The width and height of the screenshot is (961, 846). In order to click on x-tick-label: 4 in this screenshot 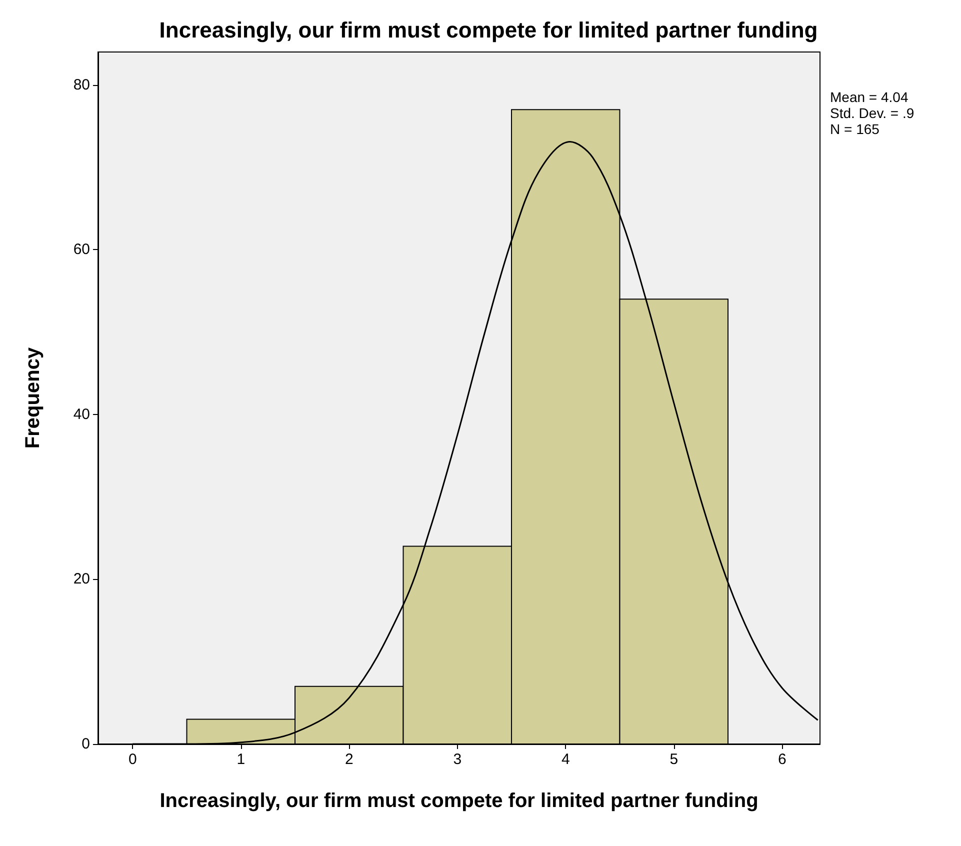, I will do `click(565, 759)`.